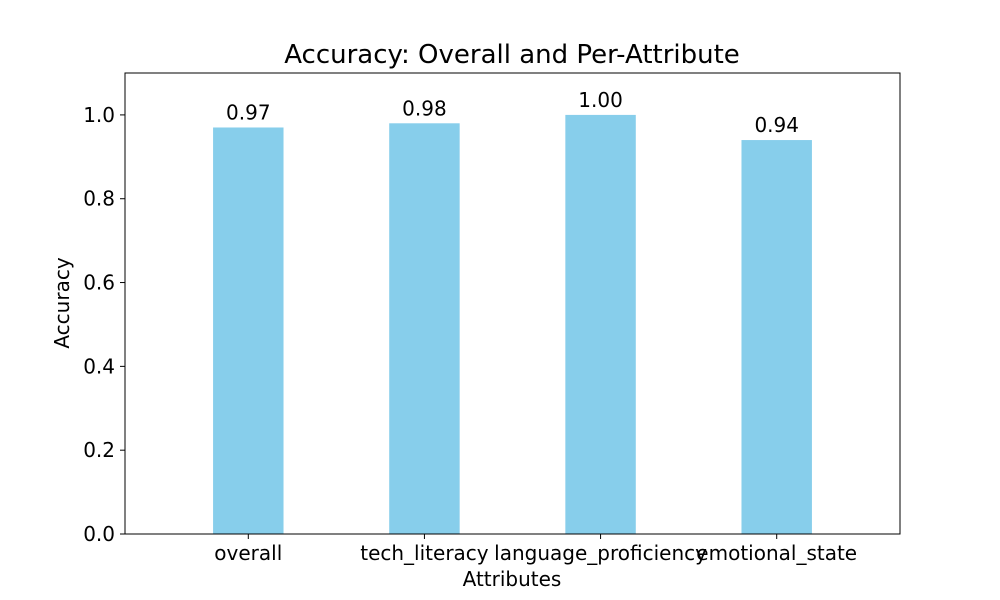 This screenshot has width=1000, height=600. I want to click on value-label-emotional_state: 0.94, so click(776, 125).